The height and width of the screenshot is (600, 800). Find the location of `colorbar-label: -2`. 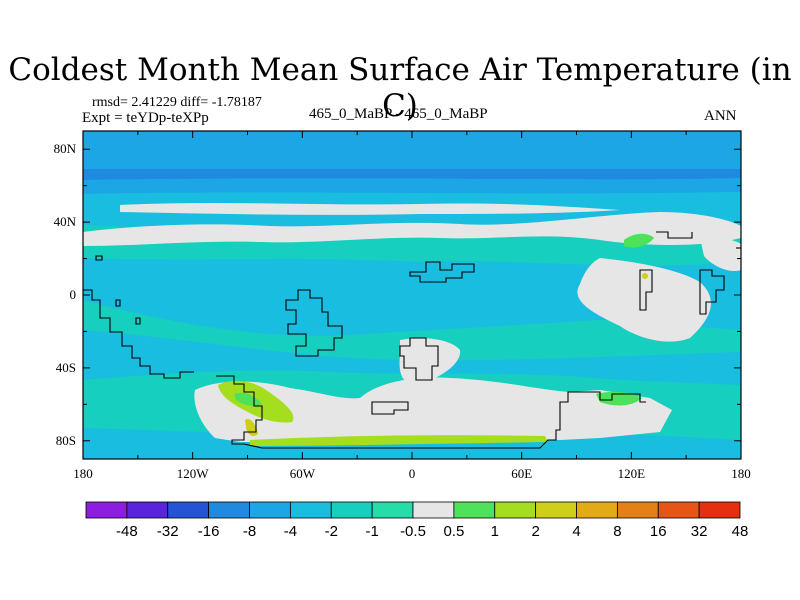

colorbar-label: -2 is located at coordinates (331, 531).